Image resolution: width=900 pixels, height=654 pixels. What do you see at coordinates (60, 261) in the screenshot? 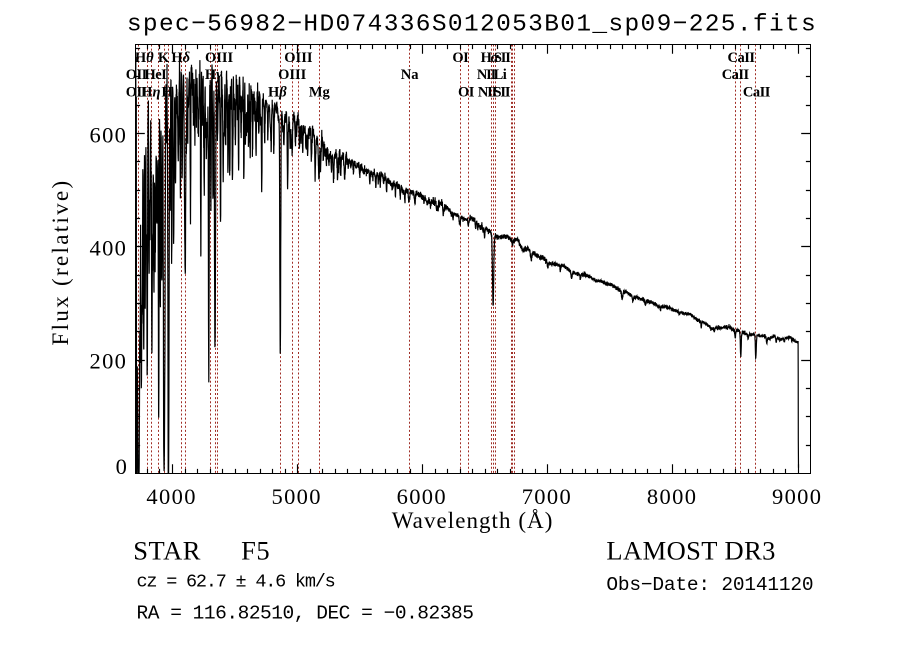
I see `svg-text: Flux (relative)` at bounding box center [60, 261].